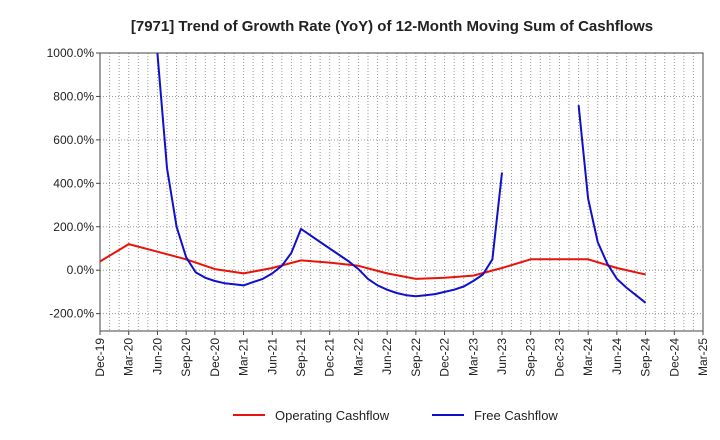  What do you see at coordinates (186, 357) in the screenshot?
I see `x-tick-label: Sep-20` at bounding box center [186, 357].